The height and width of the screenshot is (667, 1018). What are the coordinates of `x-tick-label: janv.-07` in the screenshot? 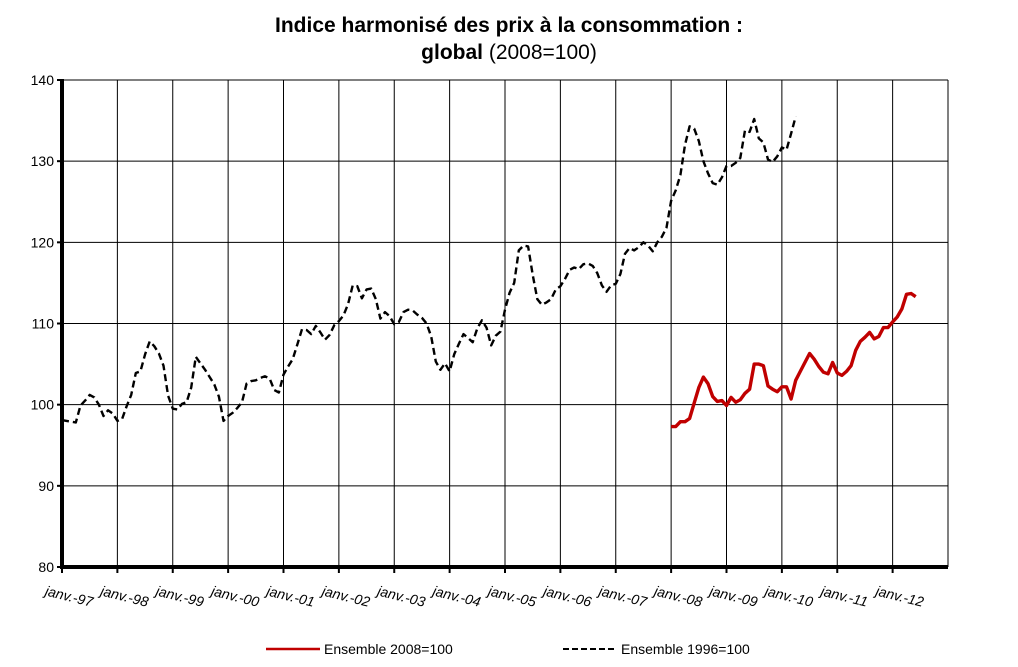 It's located at (622, 596).